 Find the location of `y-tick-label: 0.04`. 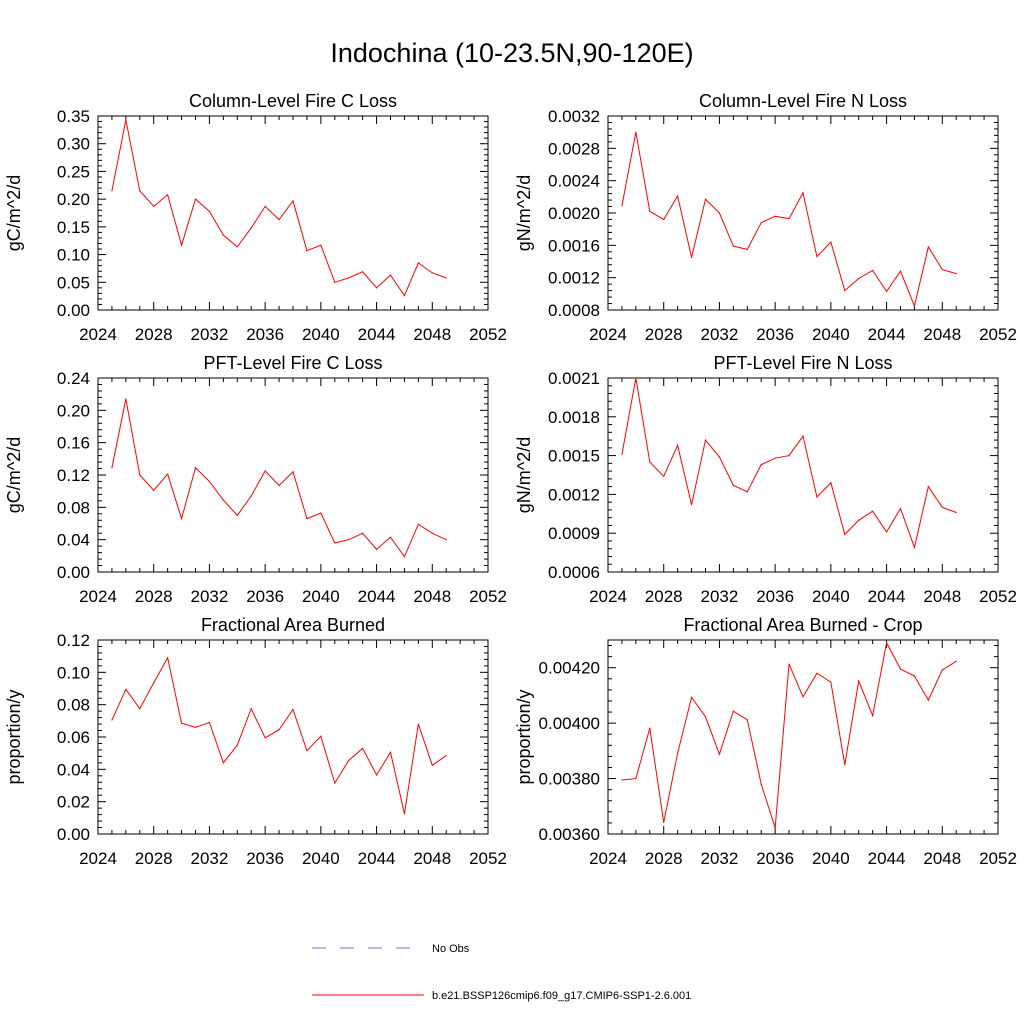

y-tick-label: 0.04 is located at coordinates (73, 769).